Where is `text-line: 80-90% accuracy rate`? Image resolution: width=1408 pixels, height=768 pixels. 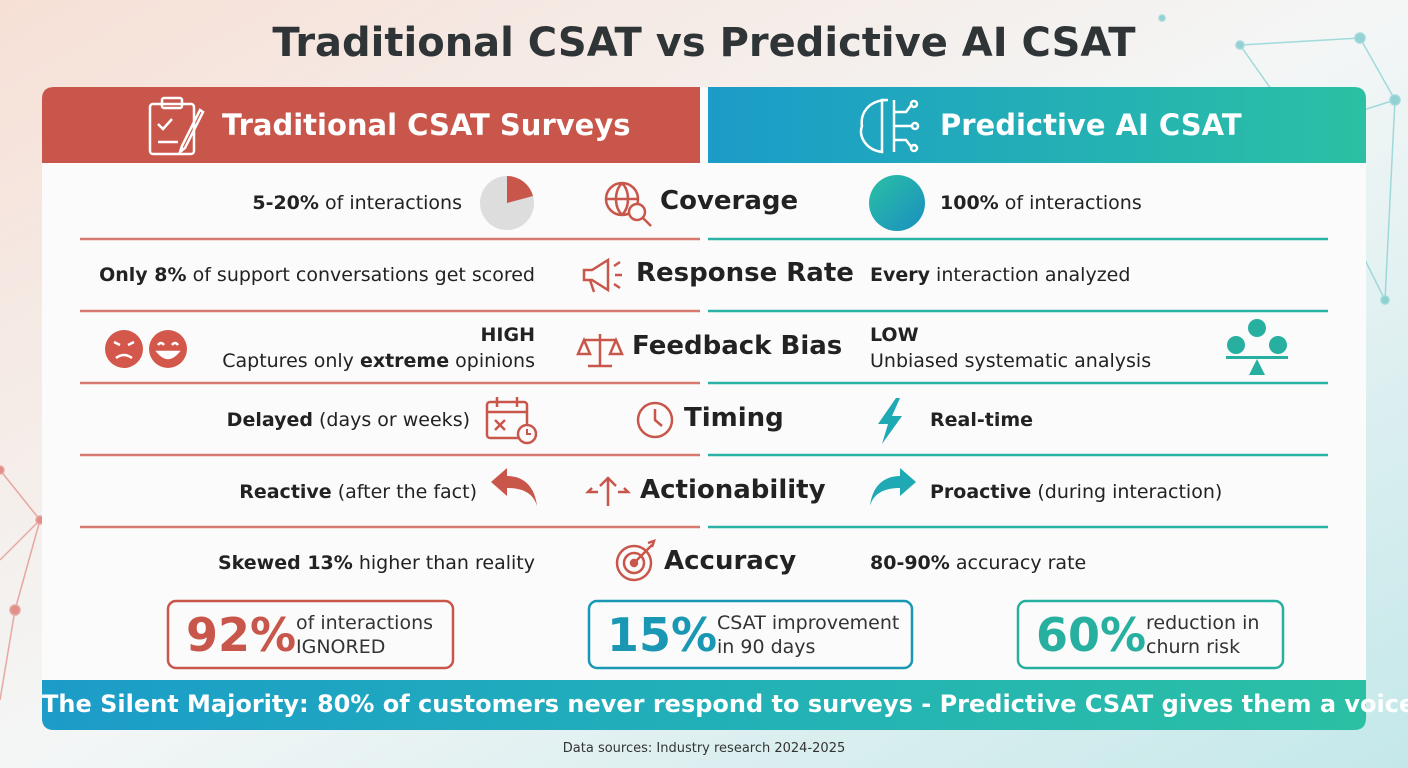 text-line: 80-90% accuracy rate is located at coordinates (978, 563).